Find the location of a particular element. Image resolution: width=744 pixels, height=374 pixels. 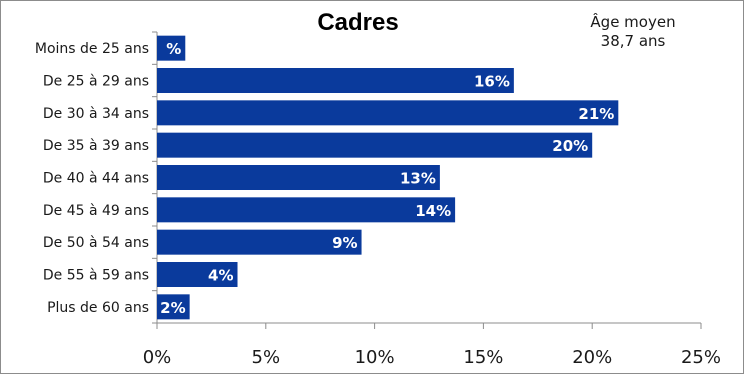

bar-value-label: 14% is located at coordinates (433, 211).